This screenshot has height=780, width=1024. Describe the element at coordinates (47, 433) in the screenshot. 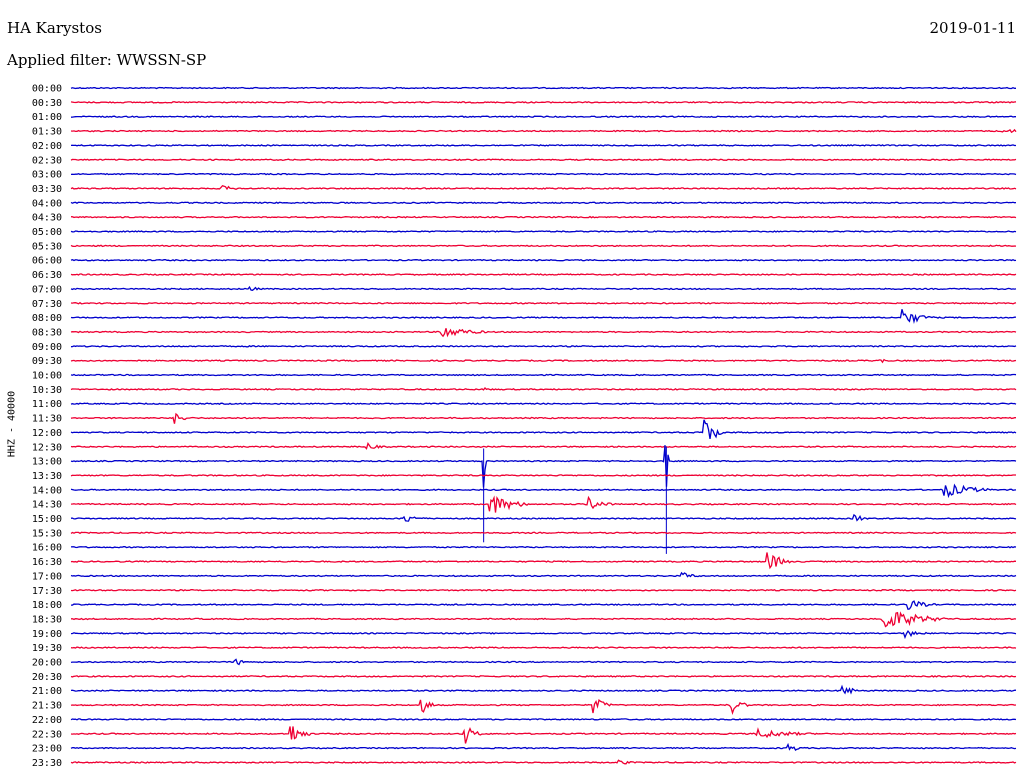

I see `row-time-label: 12:00` at that location.